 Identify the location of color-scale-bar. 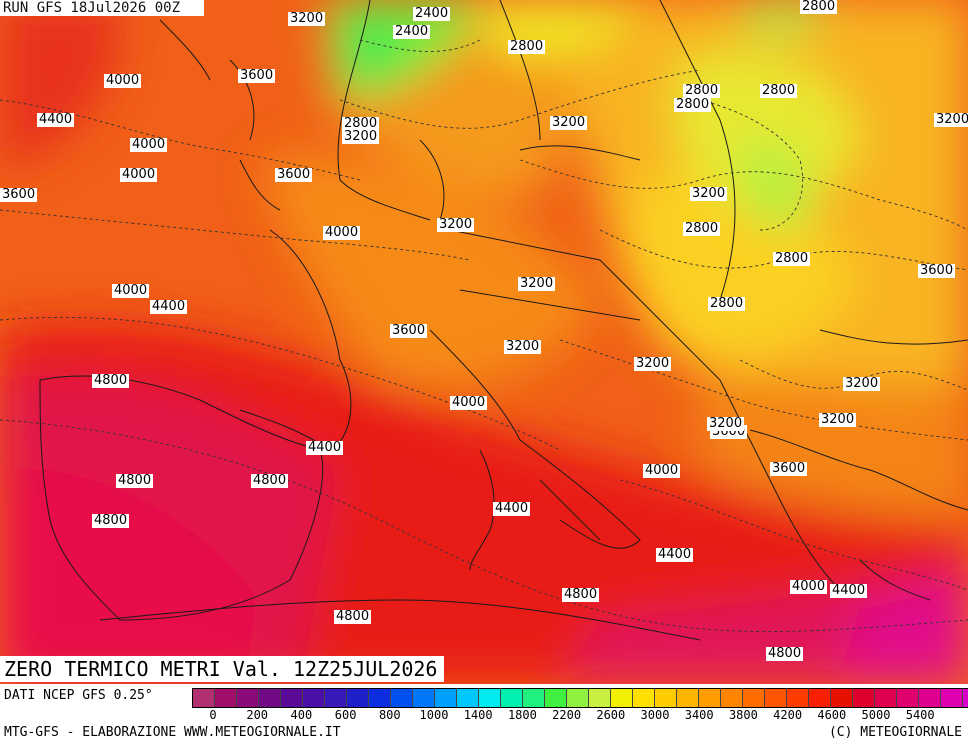
(580, 698).